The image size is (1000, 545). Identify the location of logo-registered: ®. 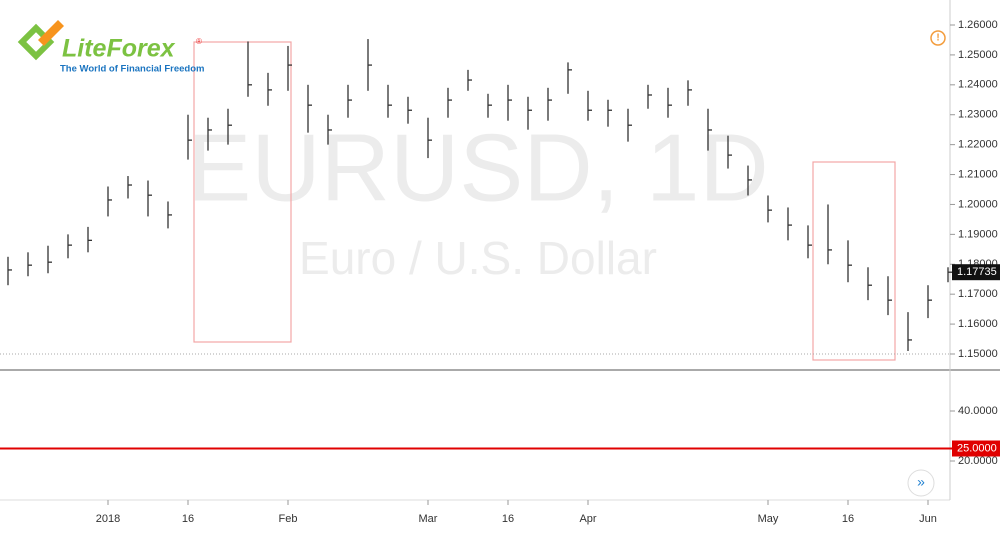
(199, 41).